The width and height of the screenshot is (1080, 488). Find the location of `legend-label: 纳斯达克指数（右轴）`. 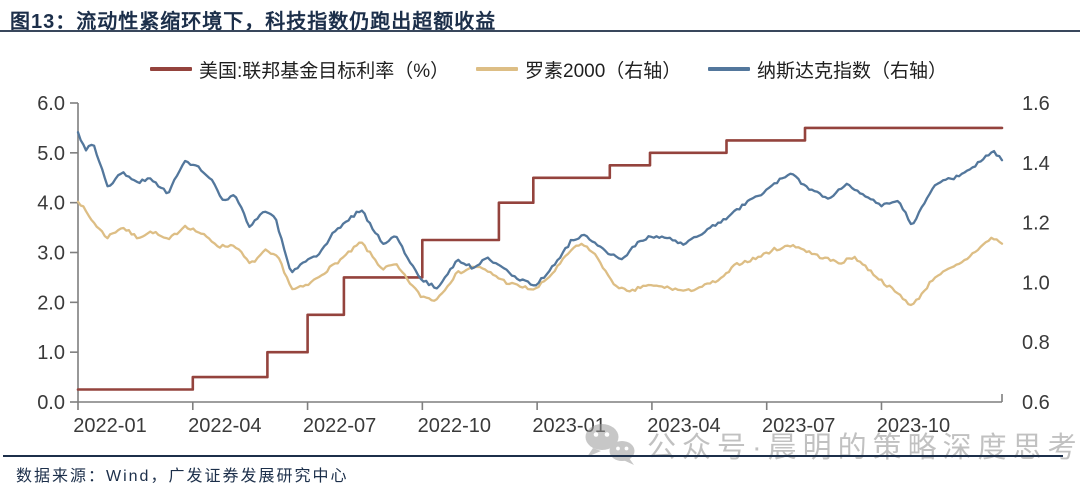

legend-label: 纳斯达克指数（右轴） is located at coordinates (852, 71).